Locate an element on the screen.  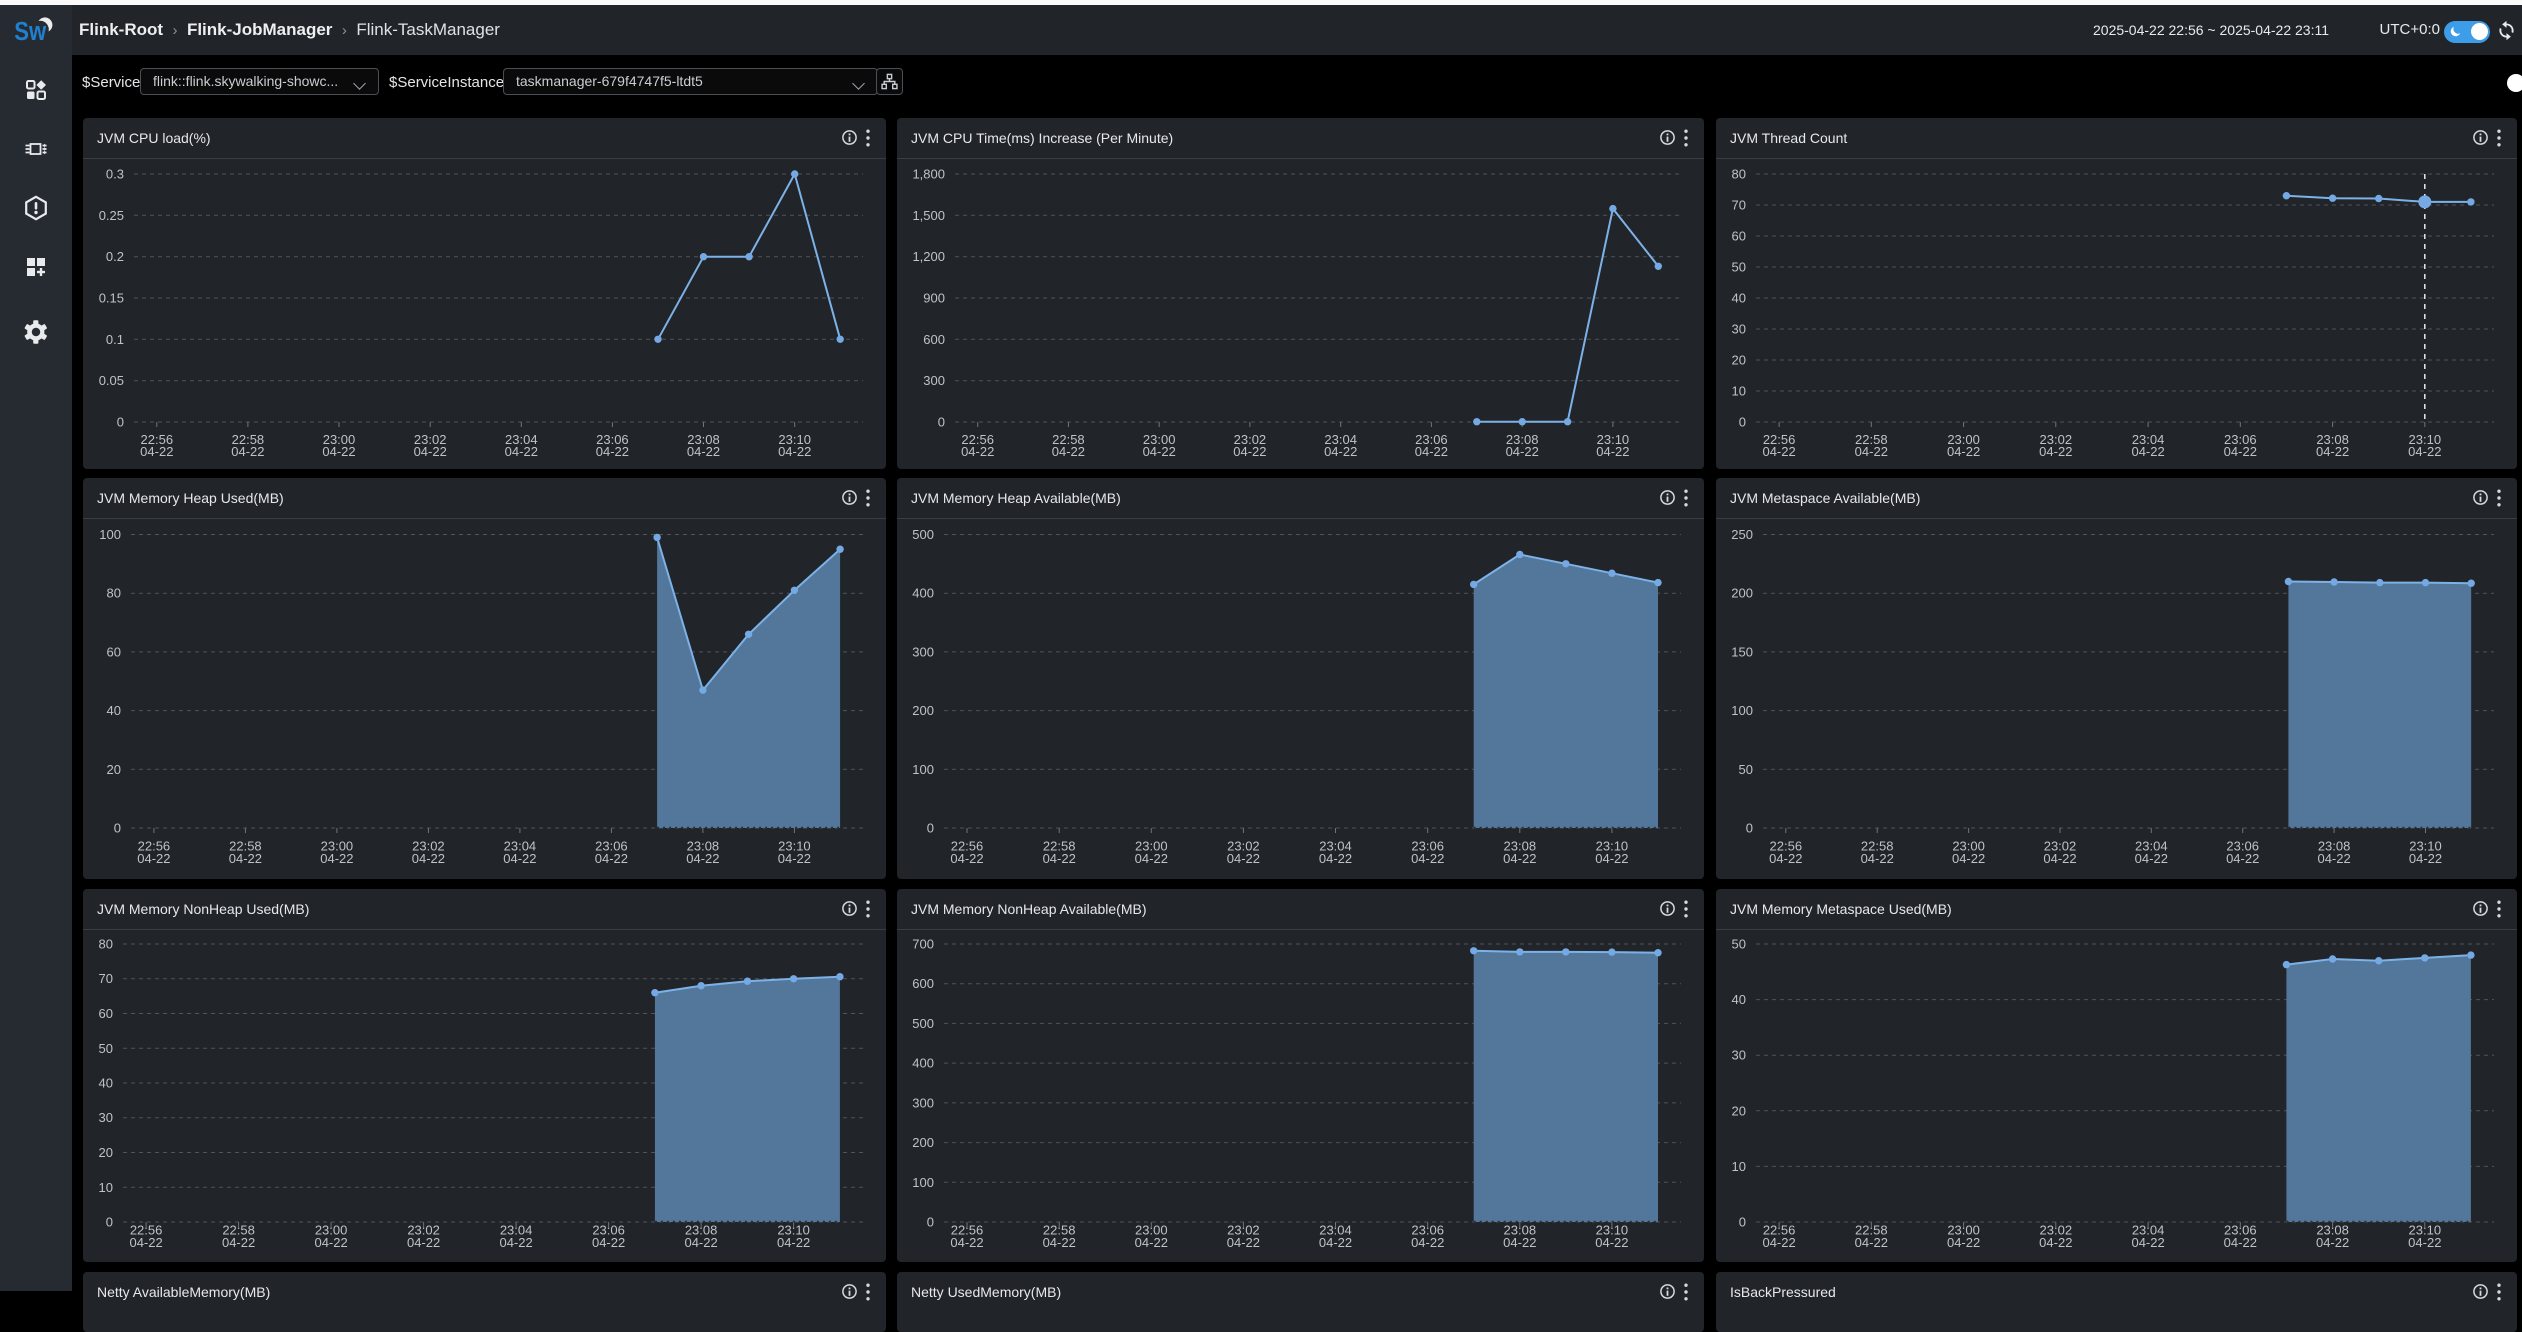
svg-text: 0.25 is located at coordinates (111, 215).